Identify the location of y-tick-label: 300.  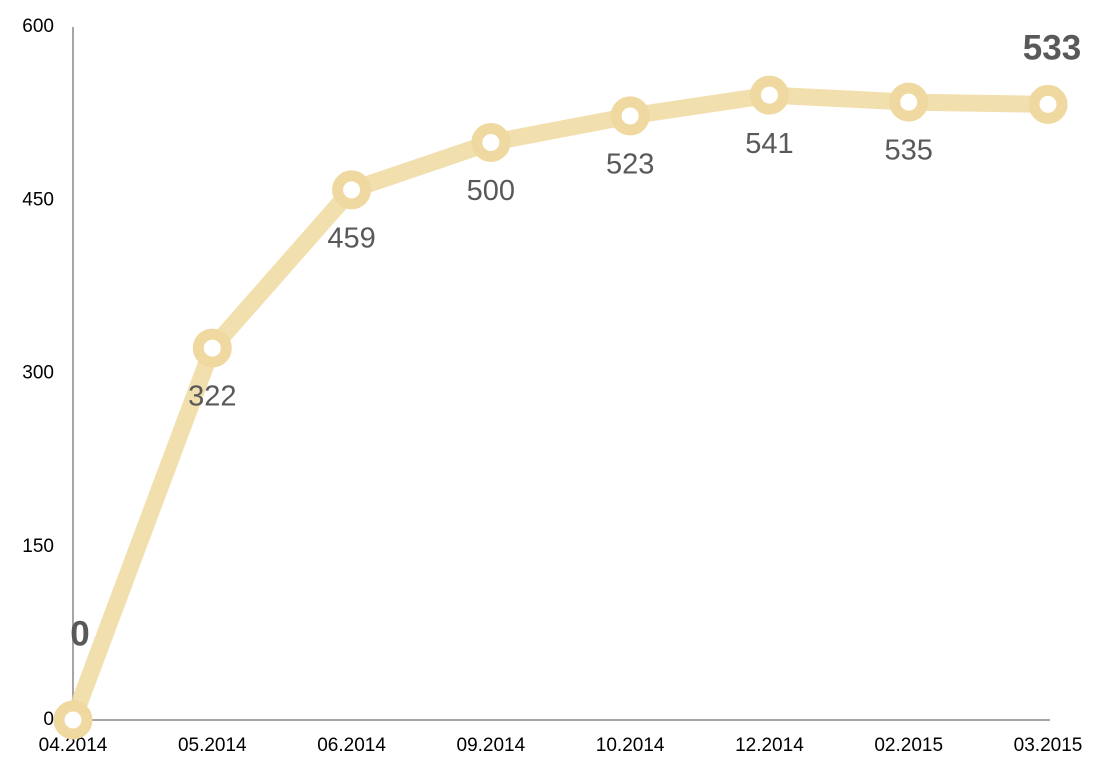
(38, 373).